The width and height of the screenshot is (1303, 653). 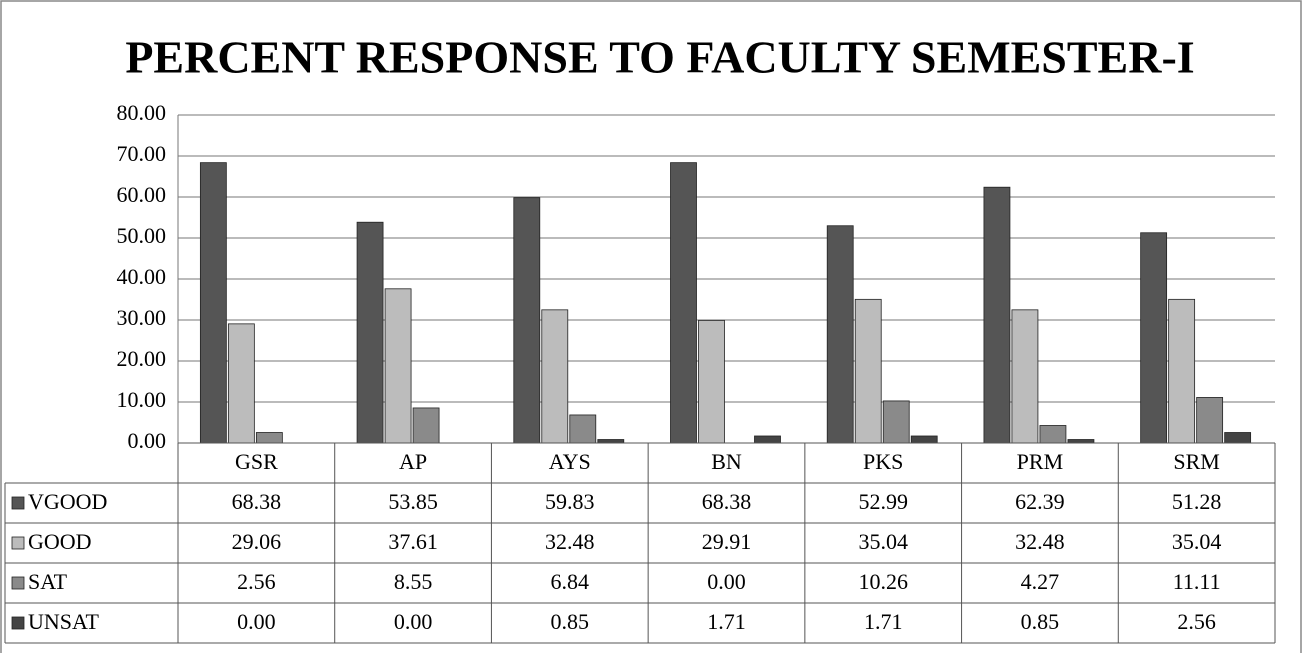 I want to click on table-cell: 10.26, so click(x=883, y=581).